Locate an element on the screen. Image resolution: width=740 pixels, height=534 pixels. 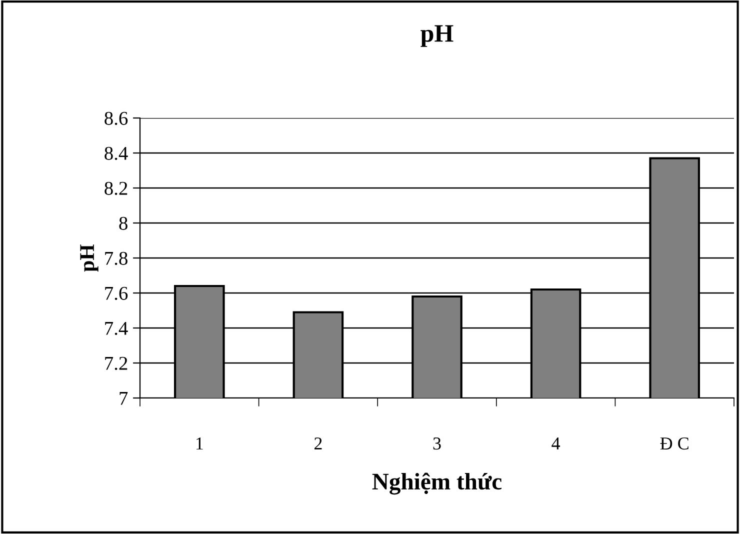
y-tick-label: 7.4 is located at coordinates (116, 329).